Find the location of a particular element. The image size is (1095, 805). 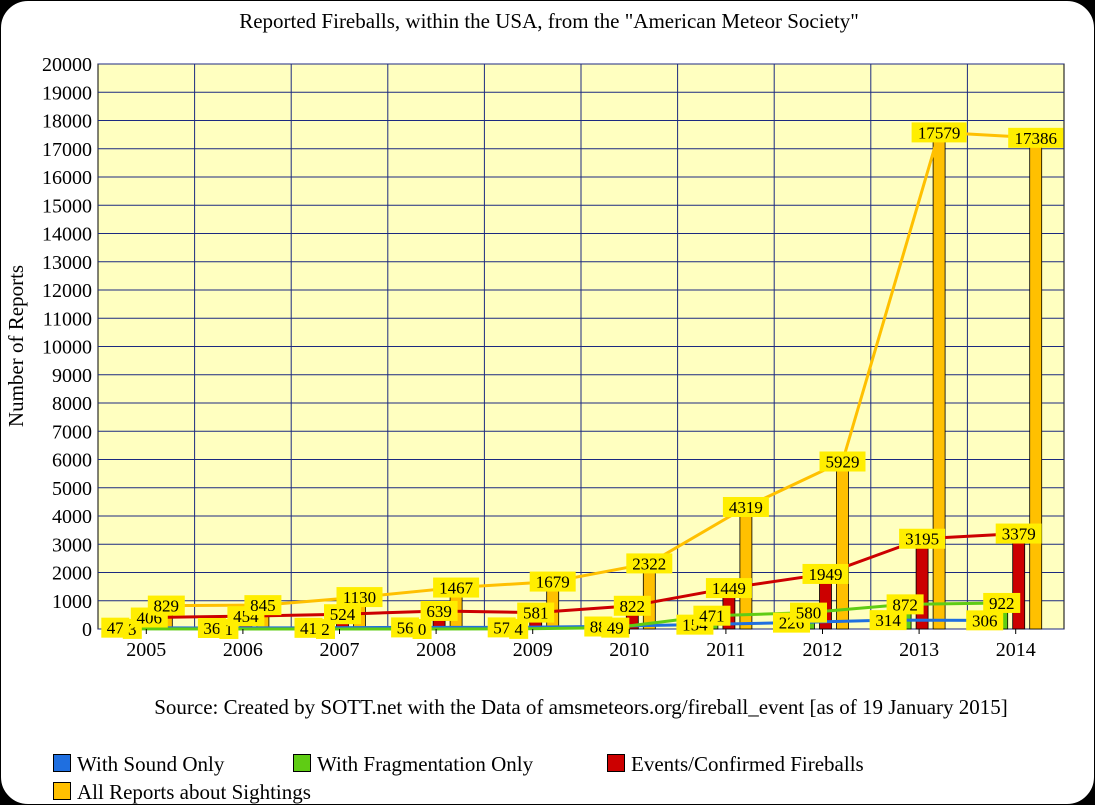

data-label-2: 822 is located at coordinates (632, 605).